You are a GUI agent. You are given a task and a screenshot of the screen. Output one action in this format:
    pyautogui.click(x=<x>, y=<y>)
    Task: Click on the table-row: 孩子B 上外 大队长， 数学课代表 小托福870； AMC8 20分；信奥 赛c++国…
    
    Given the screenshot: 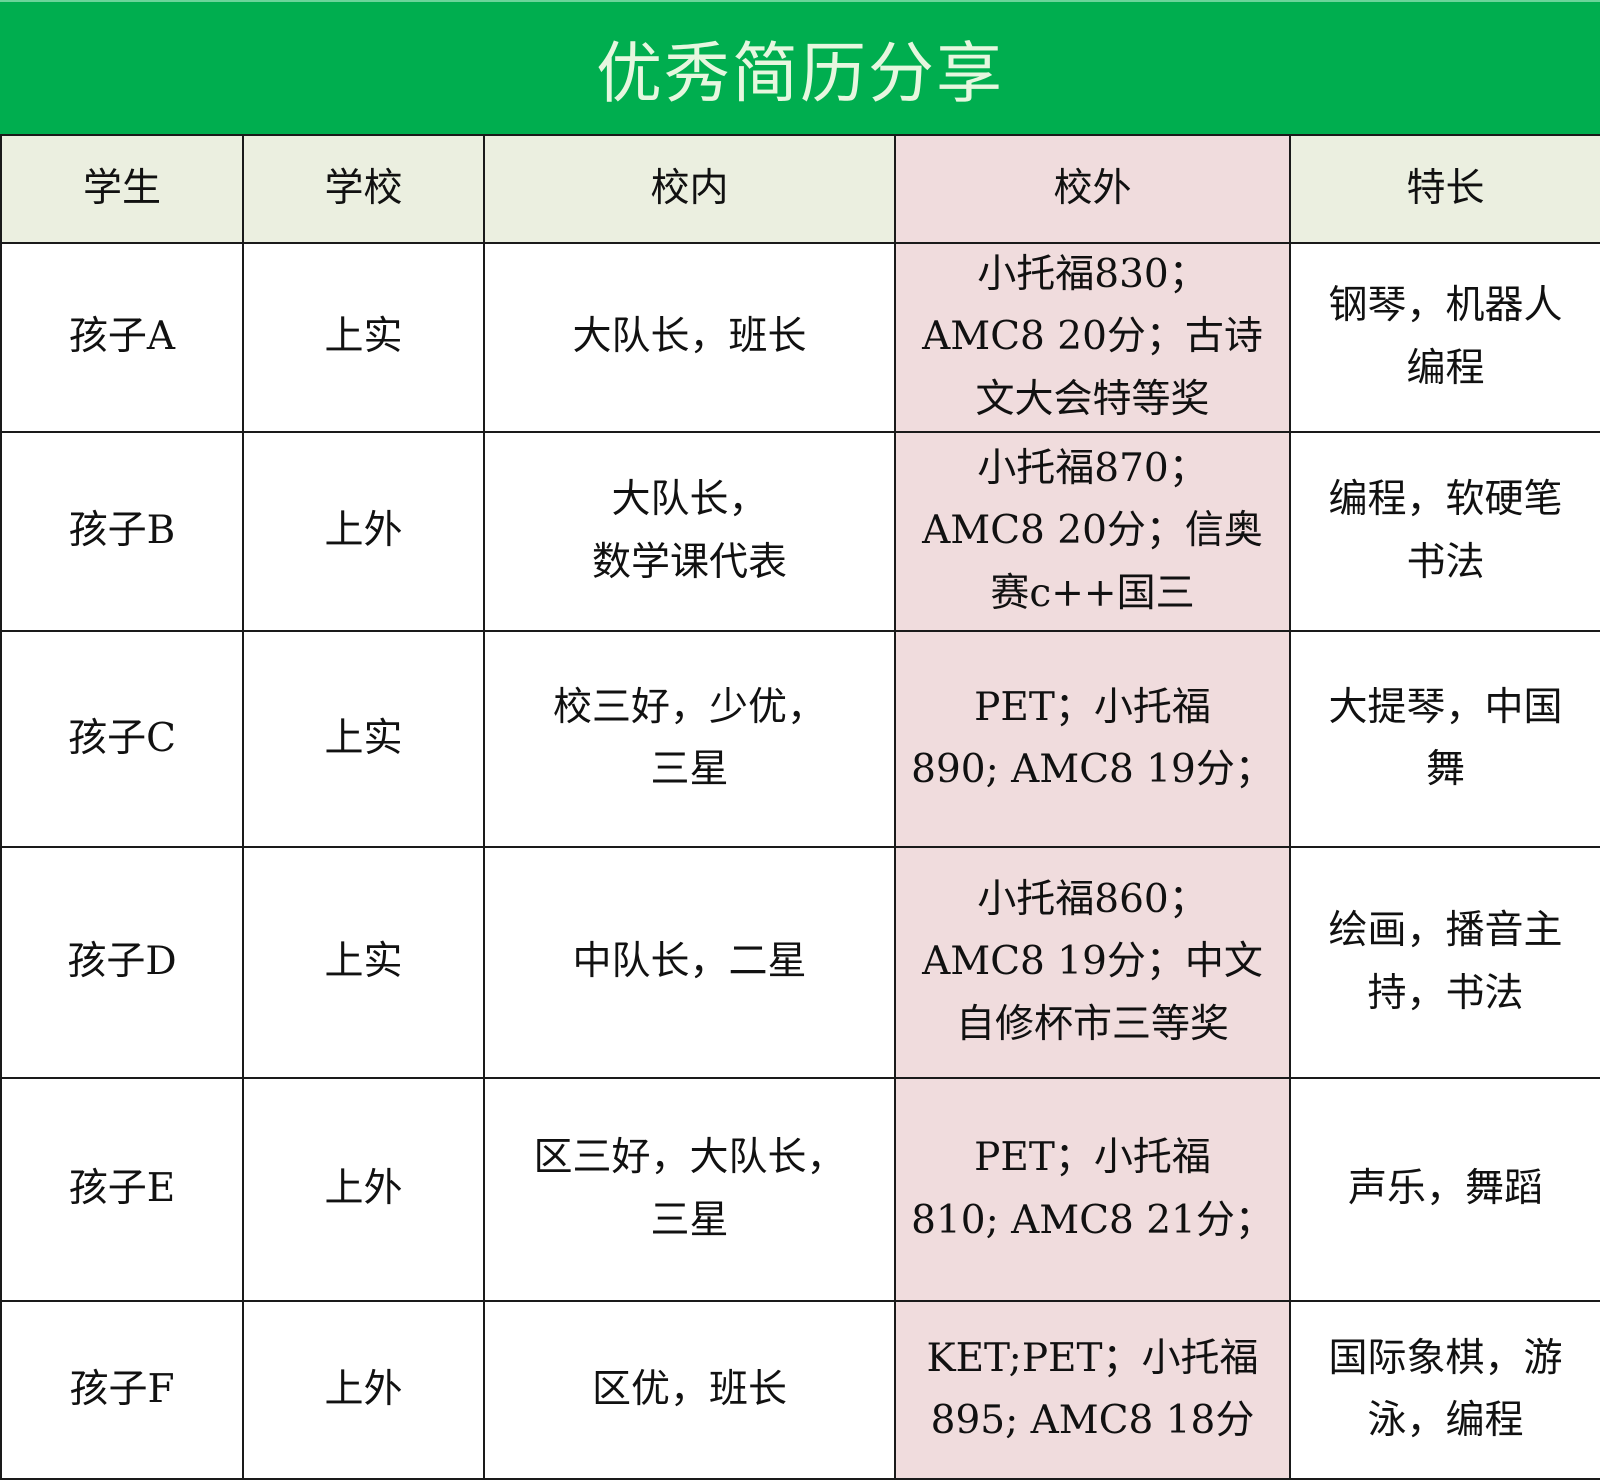 What is the action you would take?
    pyautogui.click(x=800, y=532)
    